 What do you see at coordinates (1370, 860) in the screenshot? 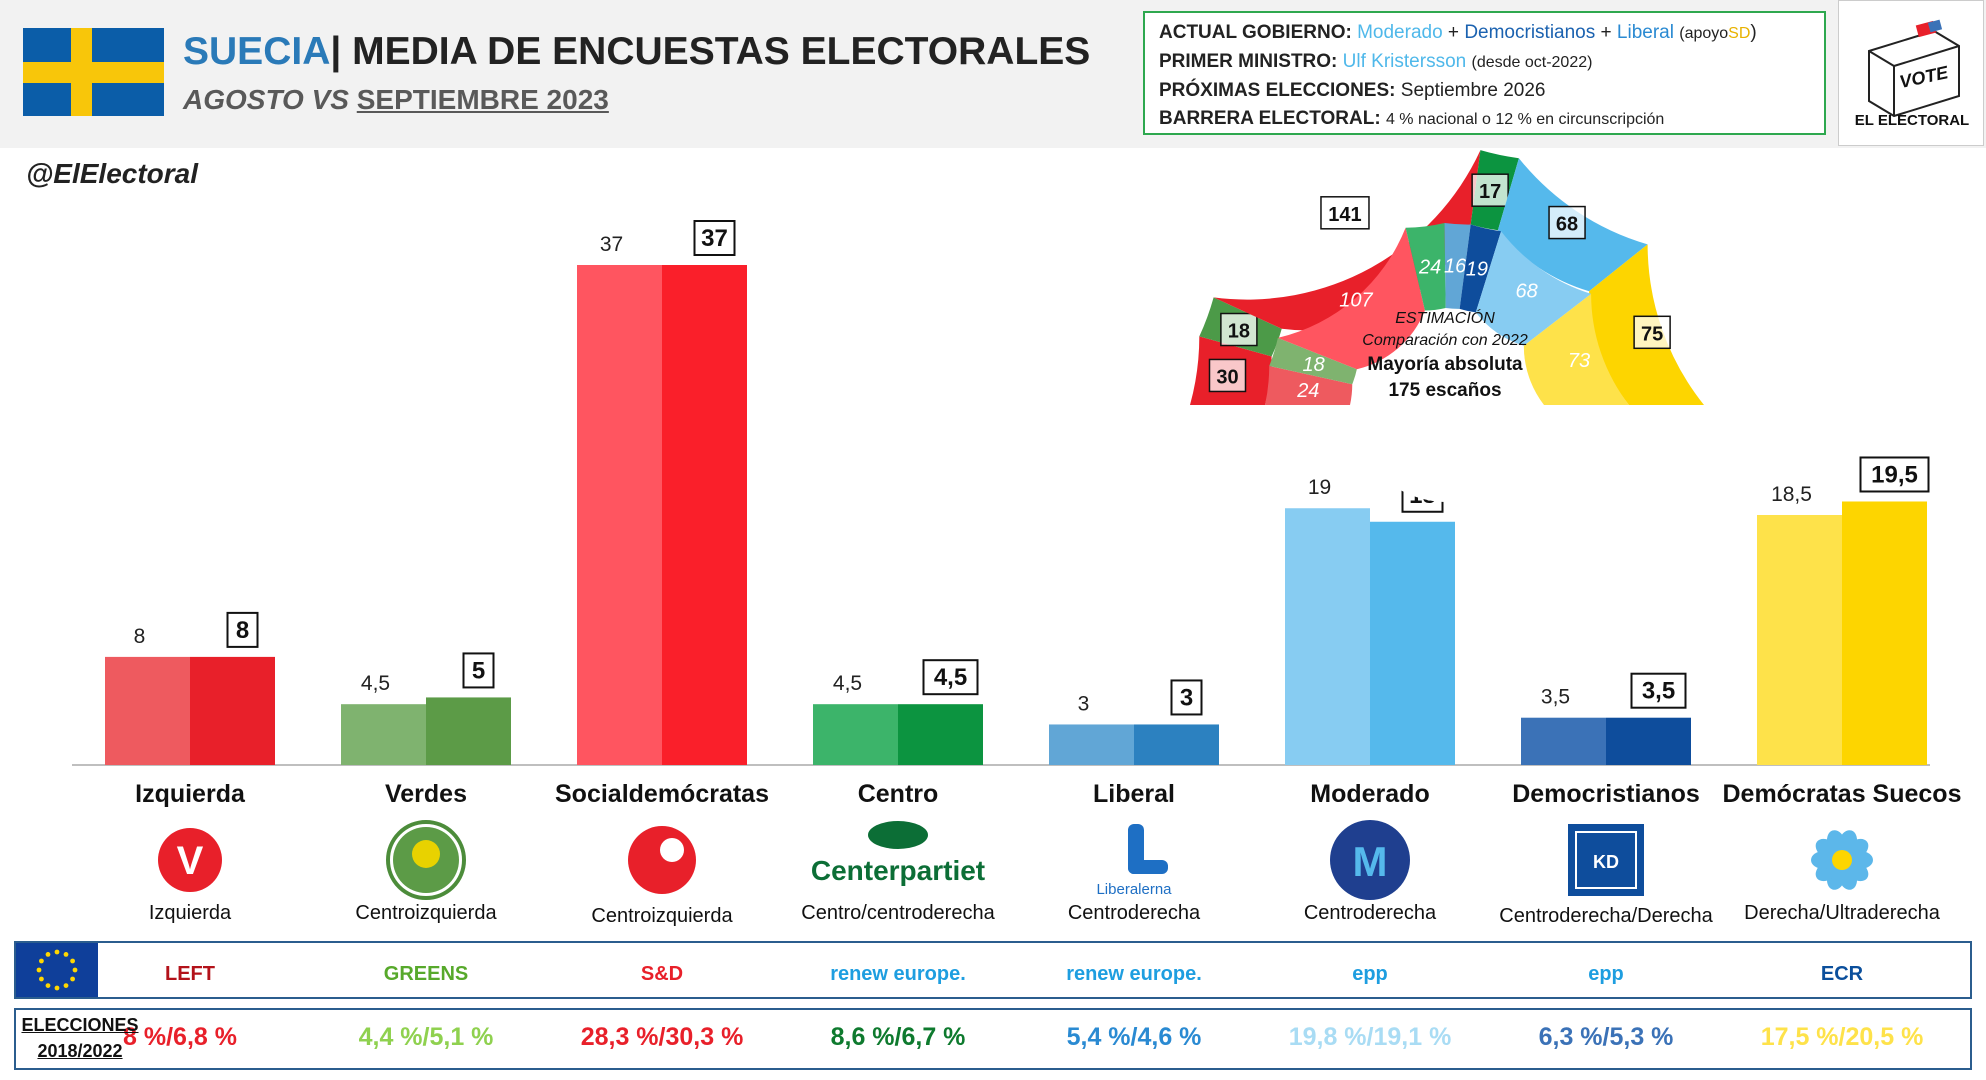
I see `party-logo-M-icon: M` at bounding box center [1370, 860].